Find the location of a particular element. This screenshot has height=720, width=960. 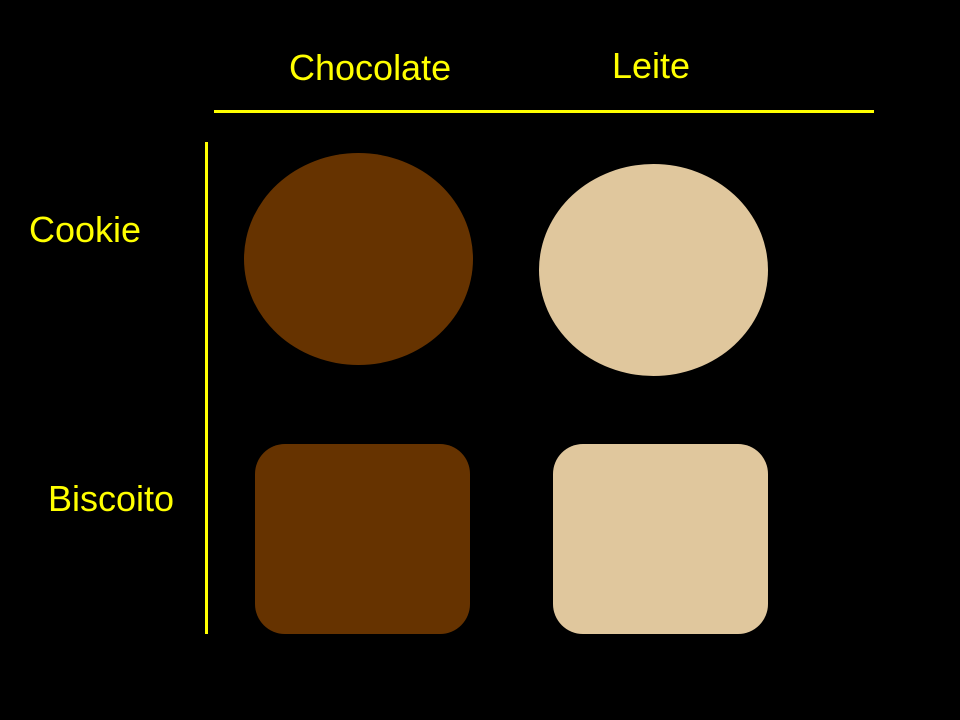

horizontal-divider is located at coordinates (544, 111).